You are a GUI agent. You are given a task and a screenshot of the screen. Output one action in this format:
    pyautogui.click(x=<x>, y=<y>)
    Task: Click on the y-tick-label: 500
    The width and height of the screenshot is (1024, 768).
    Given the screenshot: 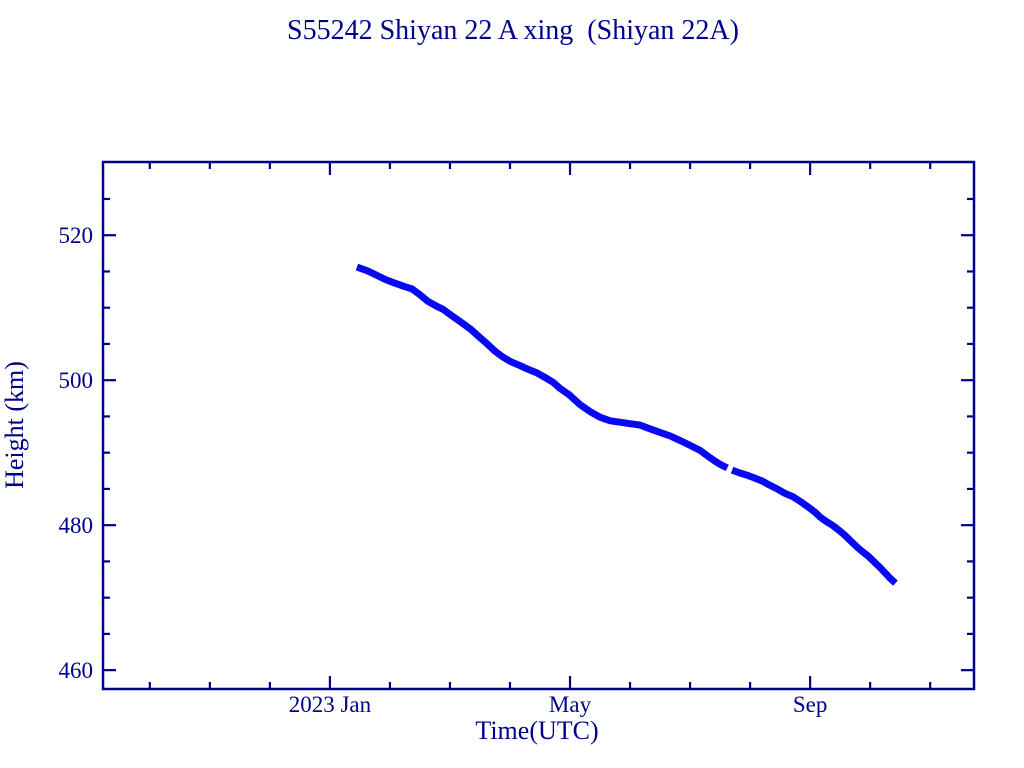 What is the action you would take?
    pyautogui.click(x=76, y=380)
    